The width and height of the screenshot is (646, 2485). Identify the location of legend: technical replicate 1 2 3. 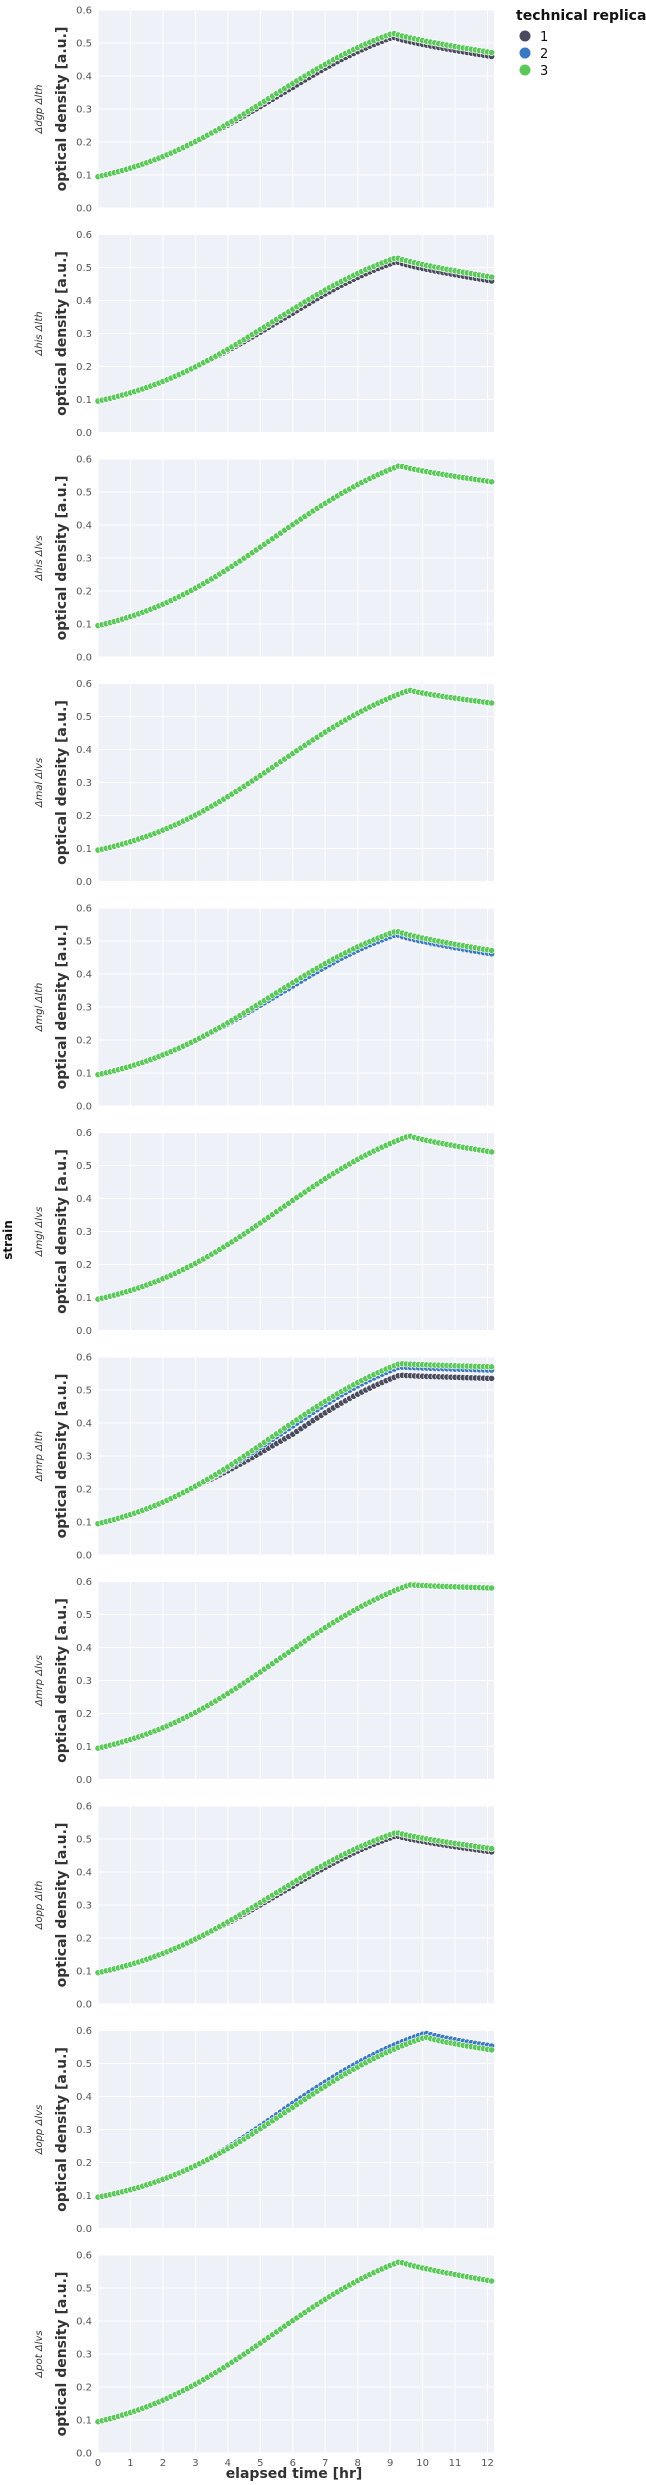
(581, 43).